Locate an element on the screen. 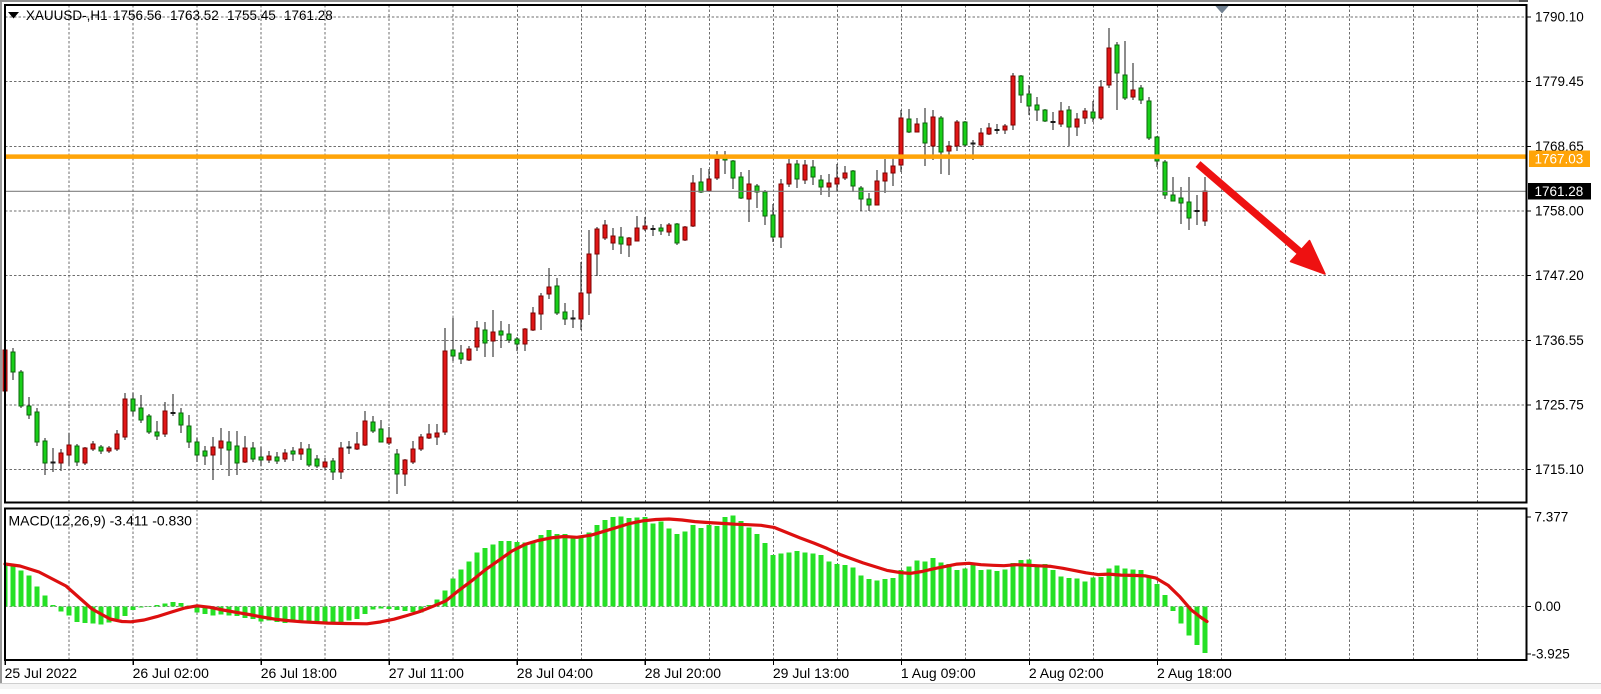 The width and height of the screenshot is (1601, 694). svg-text: 1747.20 is located at coordinates (1559, 275).